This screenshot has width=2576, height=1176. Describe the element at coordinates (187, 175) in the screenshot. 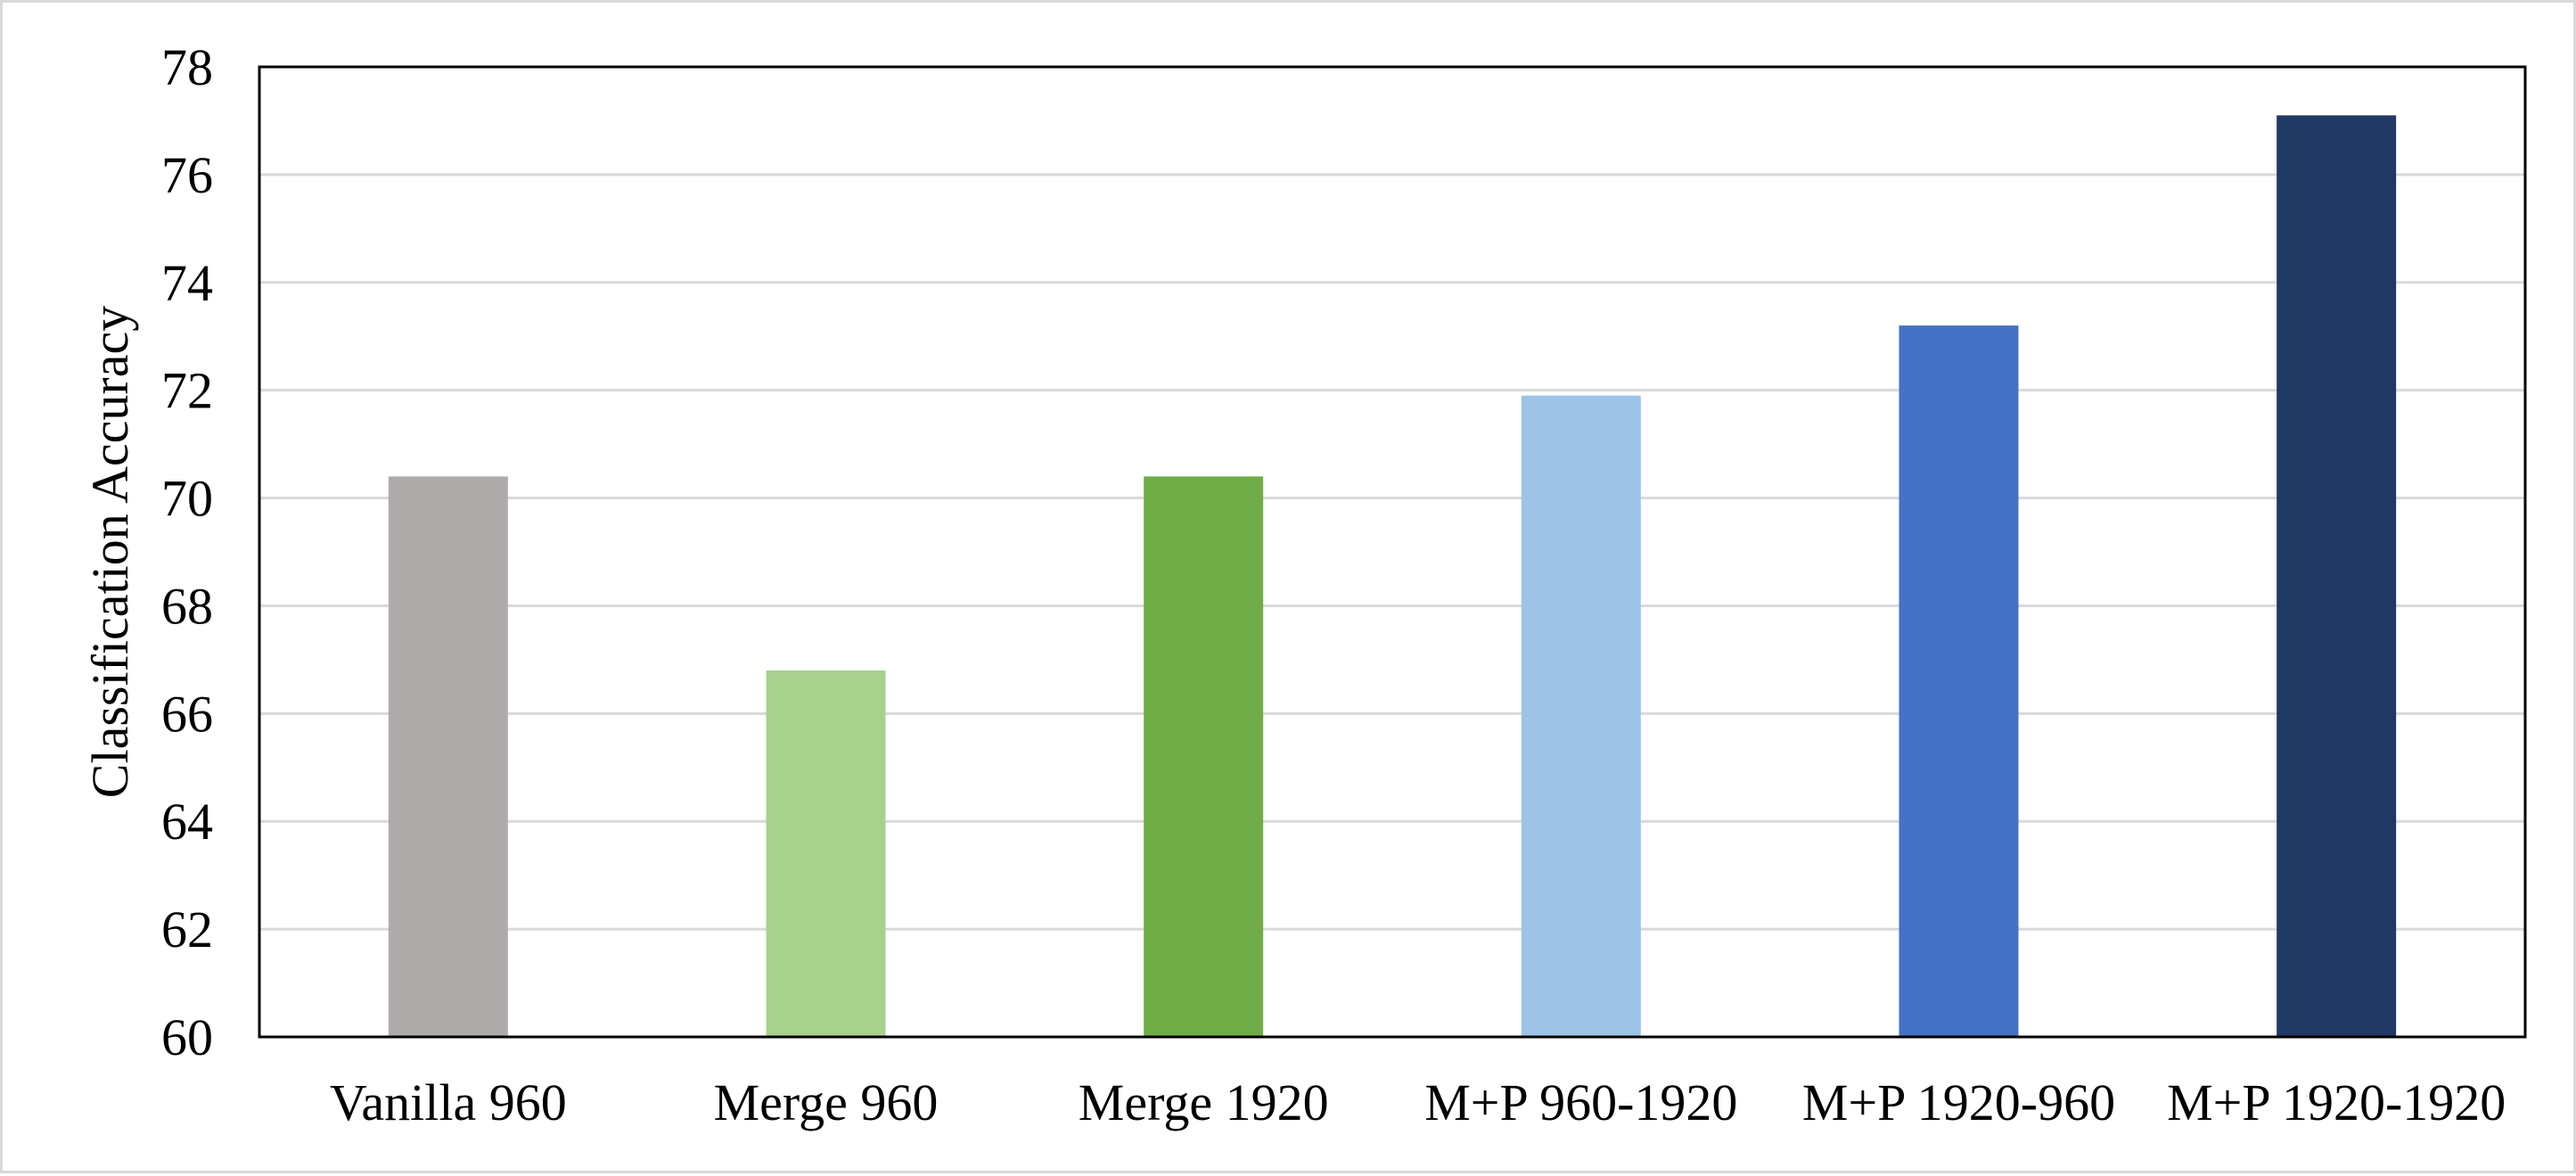

I see `y-tick-label: 76` at that location.